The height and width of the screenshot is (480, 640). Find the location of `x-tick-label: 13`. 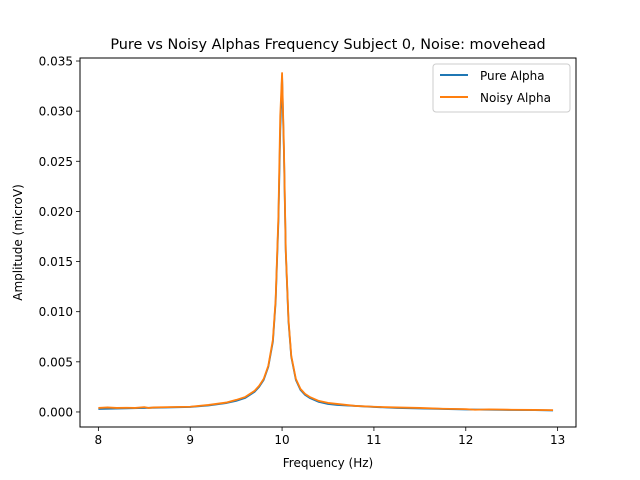

x-tick-label: 13 is located at coordinates (557, 440).